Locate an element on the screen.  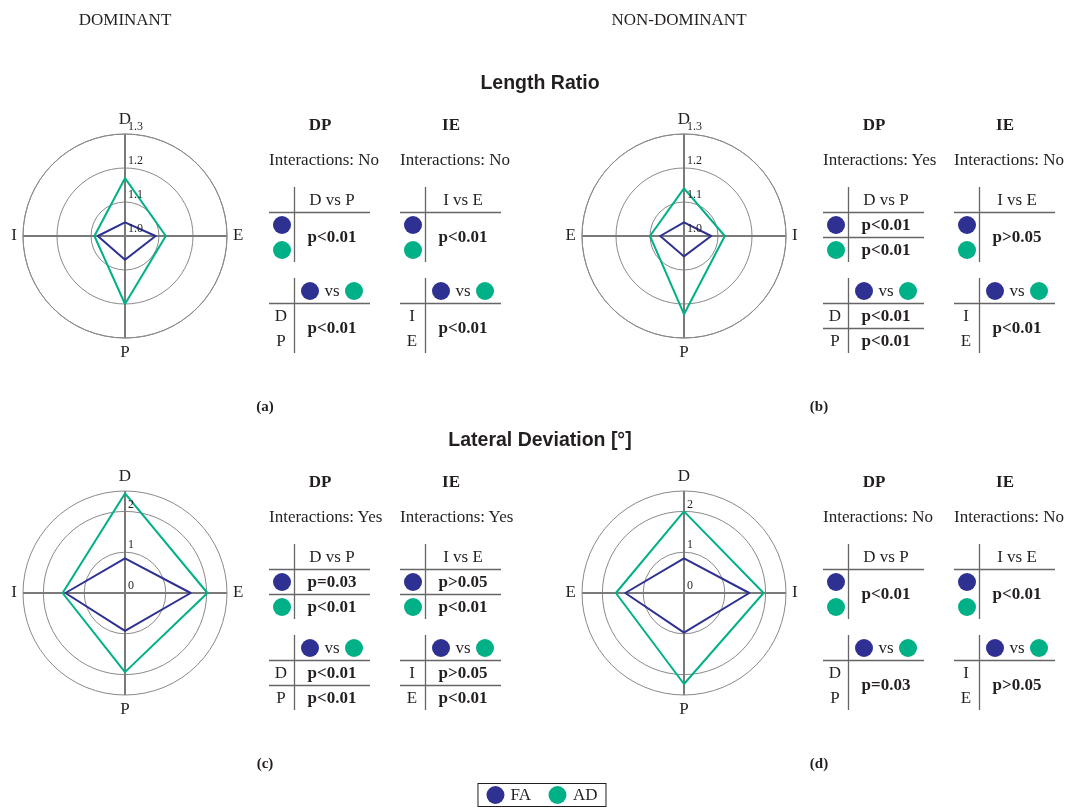
legend-label: FA is located at coordinates (520, 795).